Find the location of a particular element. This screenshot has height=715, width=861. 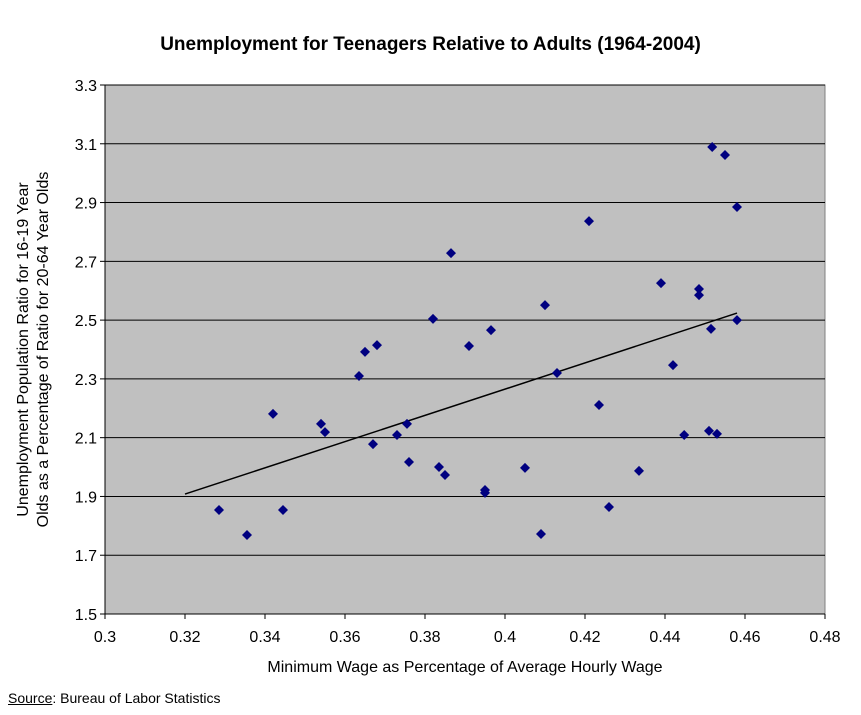

y-tick-label: 2.1 is located at coordinates (86, 439).